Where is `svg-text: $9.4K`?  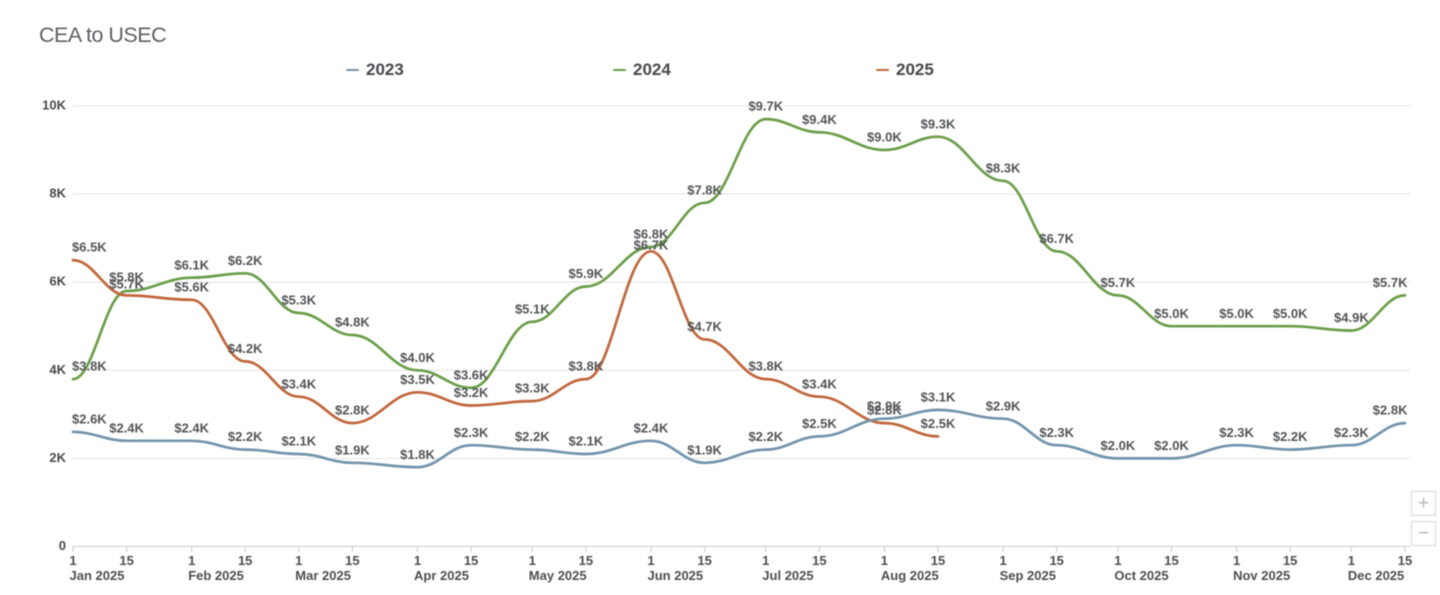 svg-text: $9.4K is located at coordinates (819, 119).